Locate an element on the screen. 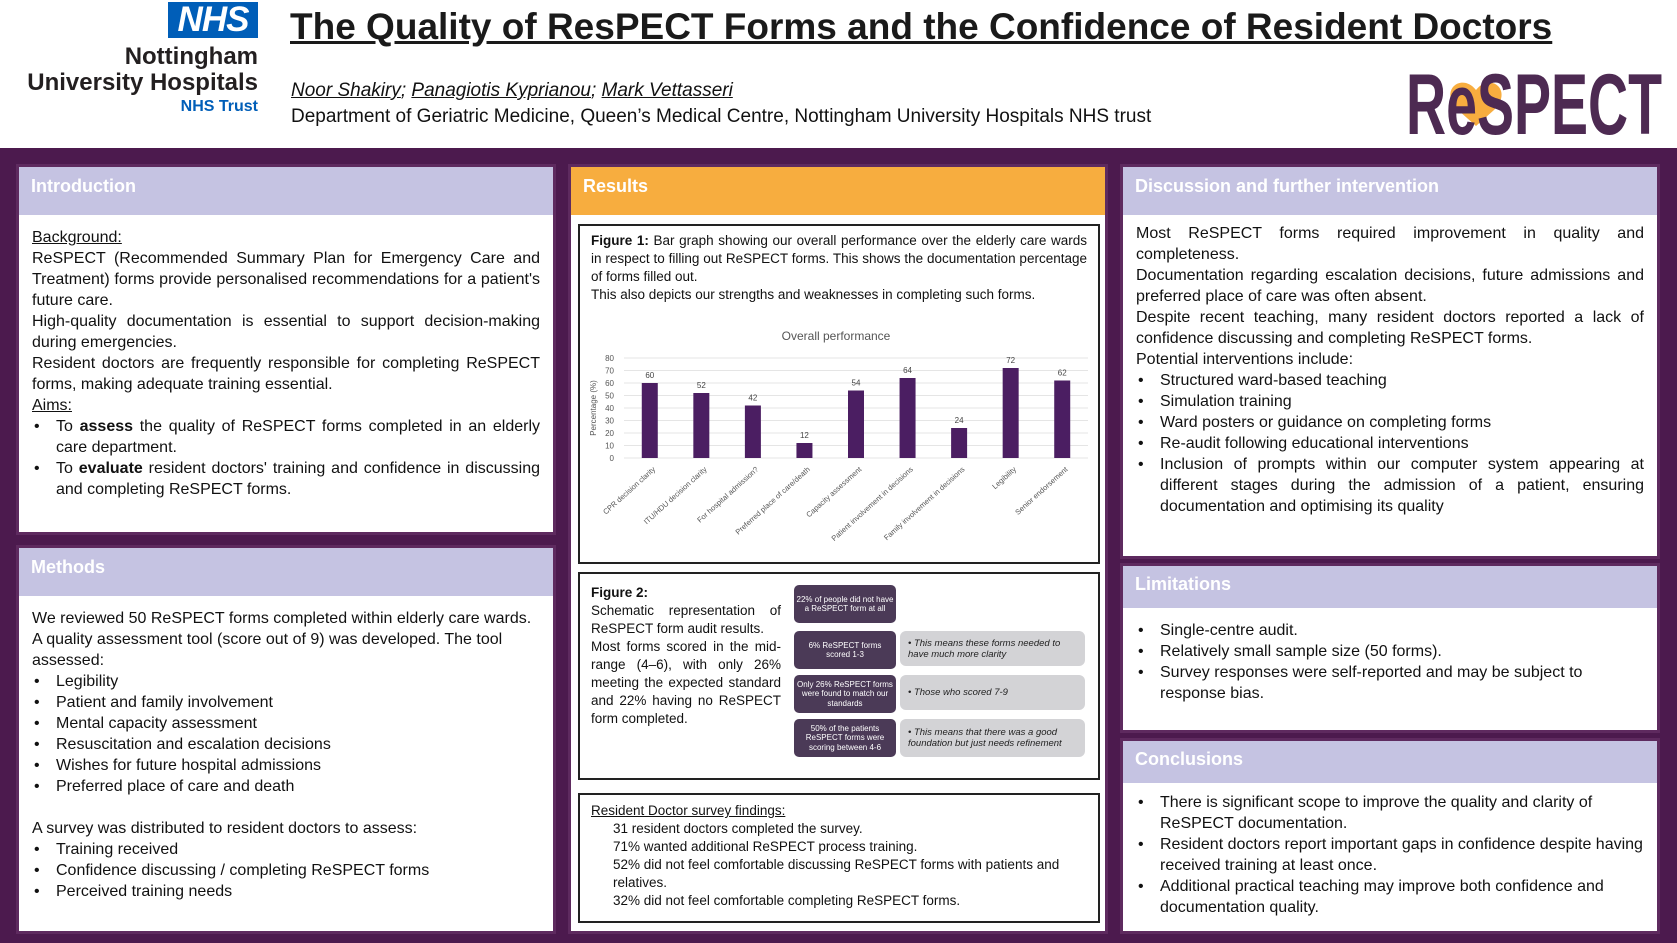 The width and height of the screenshot is (1677, 943). y-tick-label: 0 is located at coordinates (612, 458).